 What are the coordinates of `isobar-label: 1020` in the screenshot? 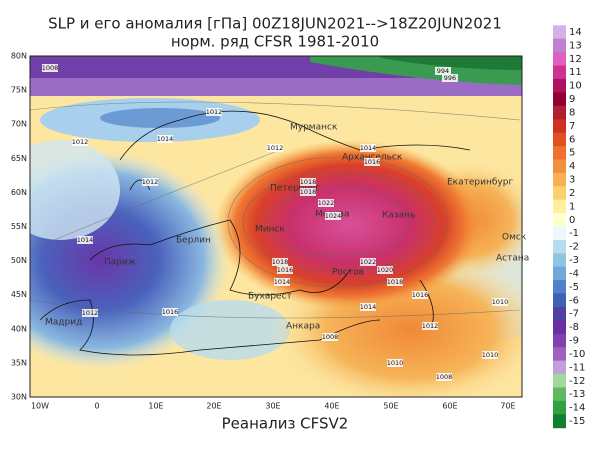 It's located at (385, 270).